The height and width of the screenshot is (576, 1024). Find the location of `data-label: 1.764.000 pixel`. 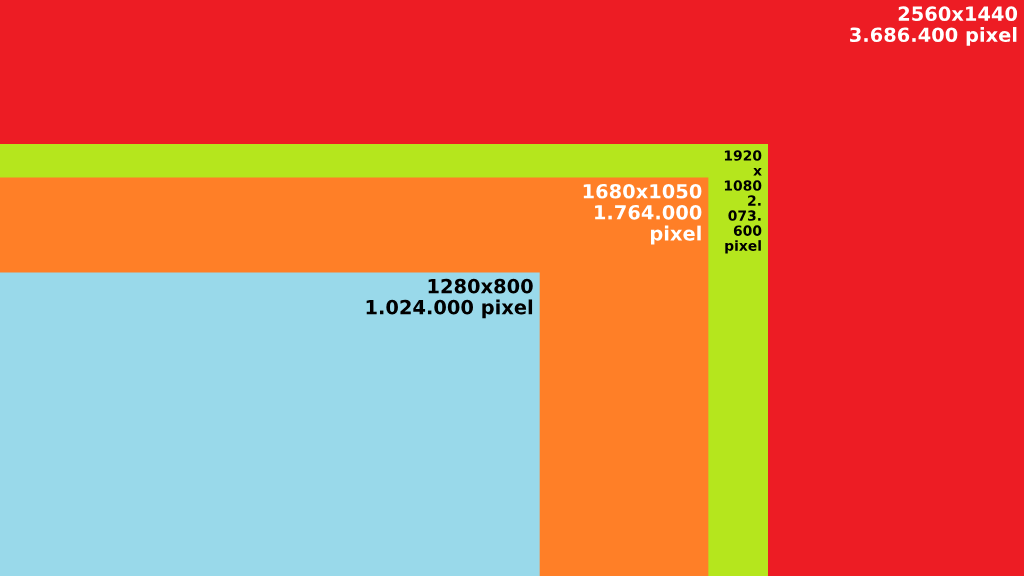

data-label: 1.764.000 pixel is located at coordinates (648, 224).